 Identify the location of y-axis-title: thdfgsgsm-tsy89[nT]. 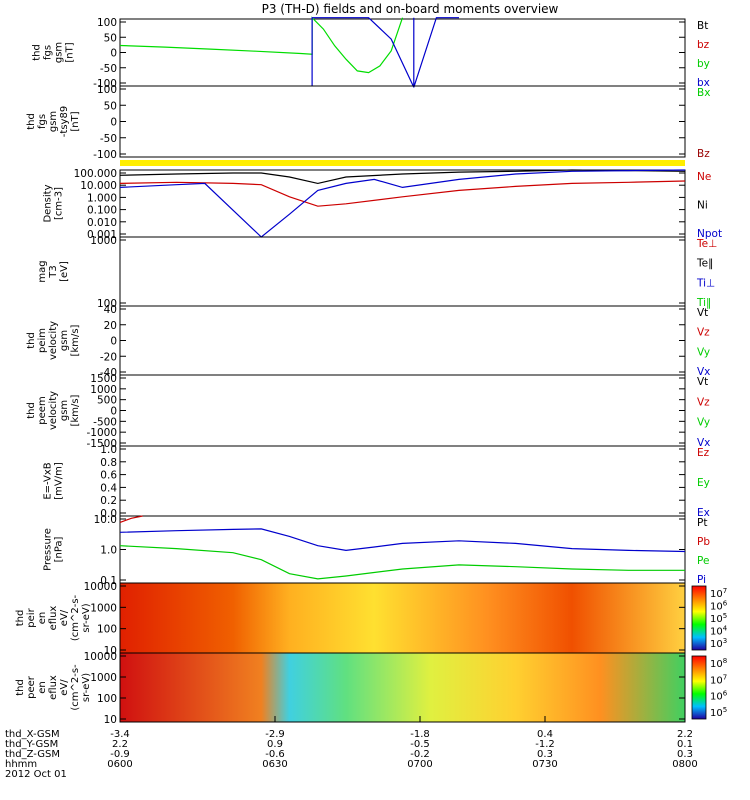
(53, 121).